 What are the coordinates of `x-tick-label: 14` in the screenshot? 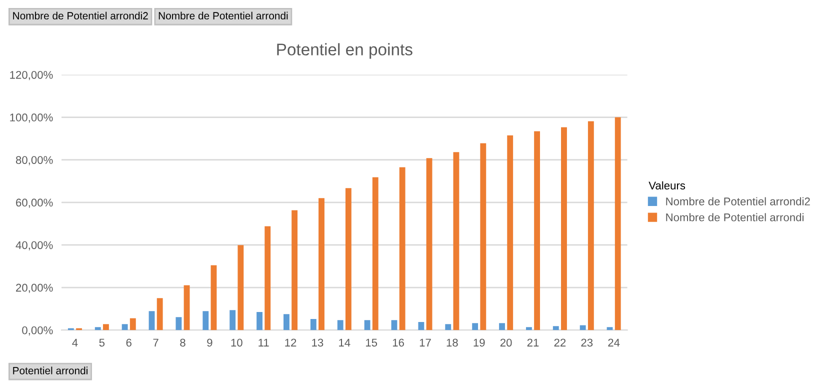 It's located at (344, 342).